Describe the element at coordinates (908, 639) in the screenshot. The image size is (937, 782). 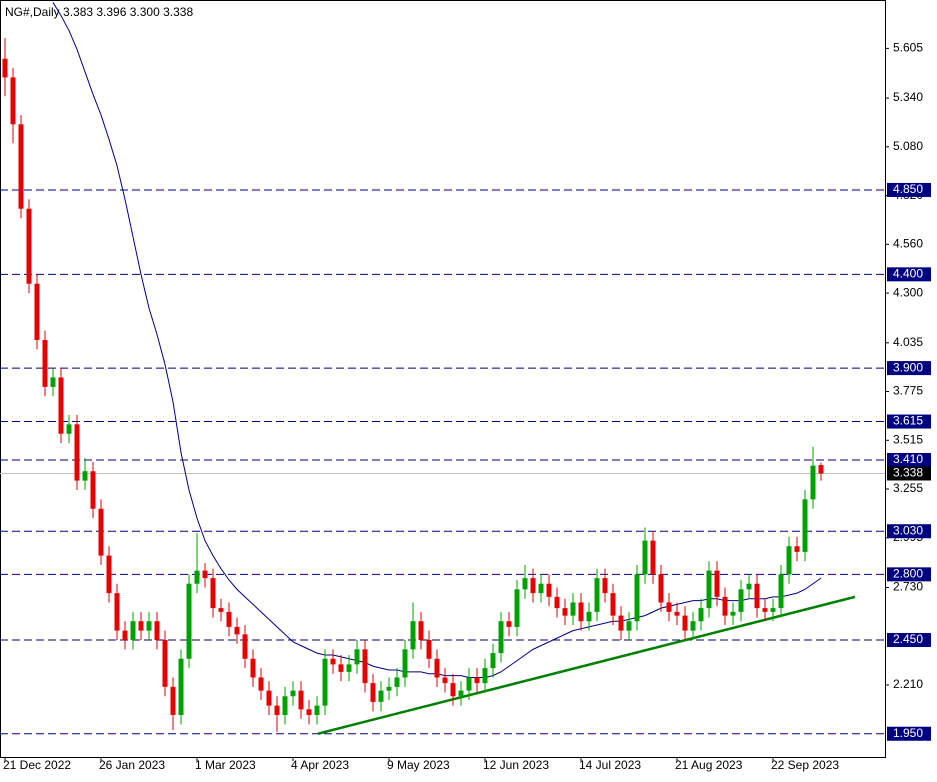
I see `level-label: 2.450` at that location.